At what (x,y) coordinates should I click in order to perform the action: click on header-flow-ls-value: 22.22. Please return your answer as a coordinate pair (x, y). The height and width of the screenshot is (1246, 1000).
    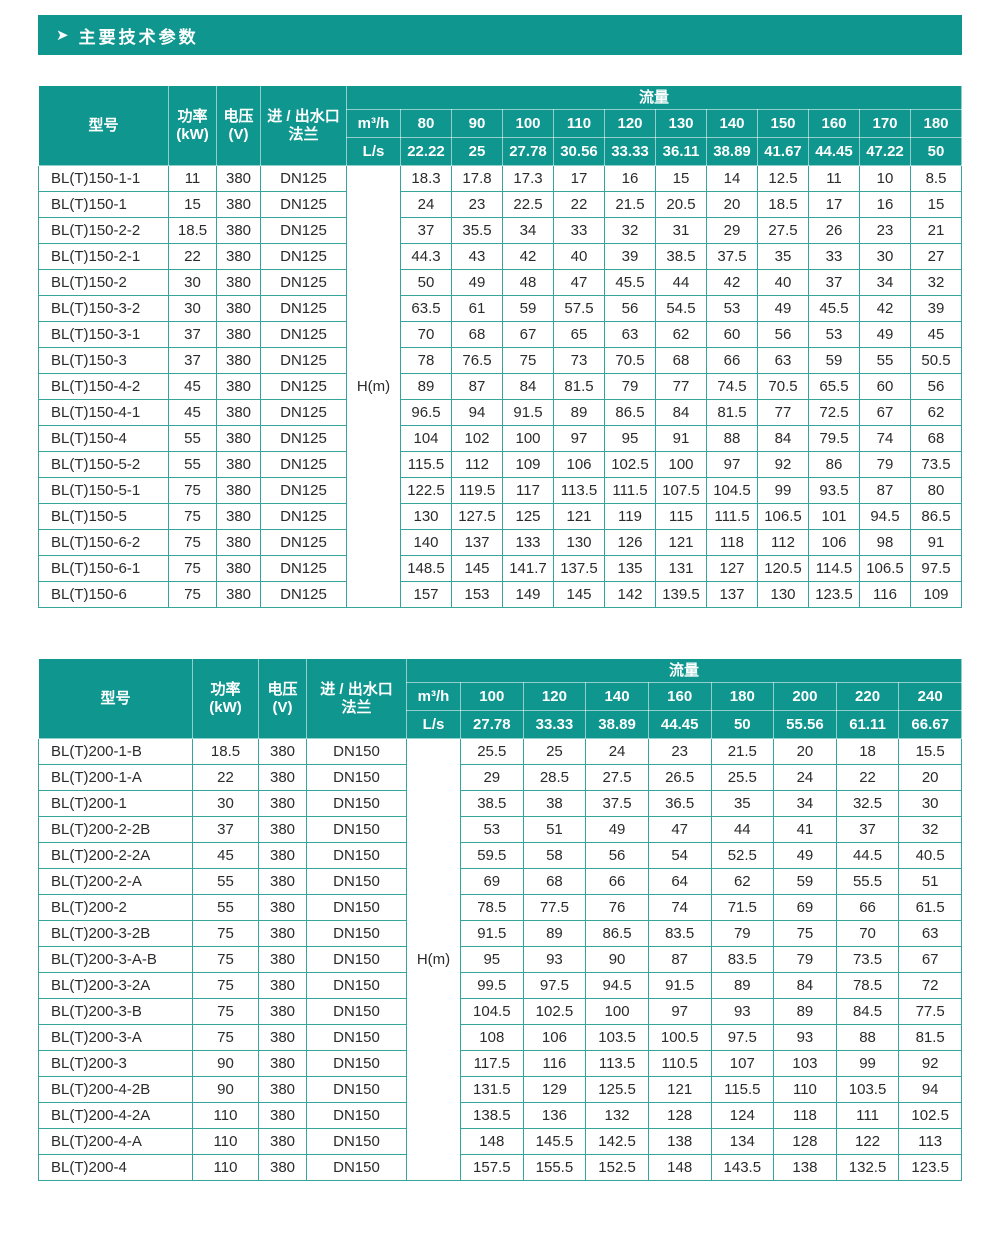
    Looking at the image, I should click on (426, 151).